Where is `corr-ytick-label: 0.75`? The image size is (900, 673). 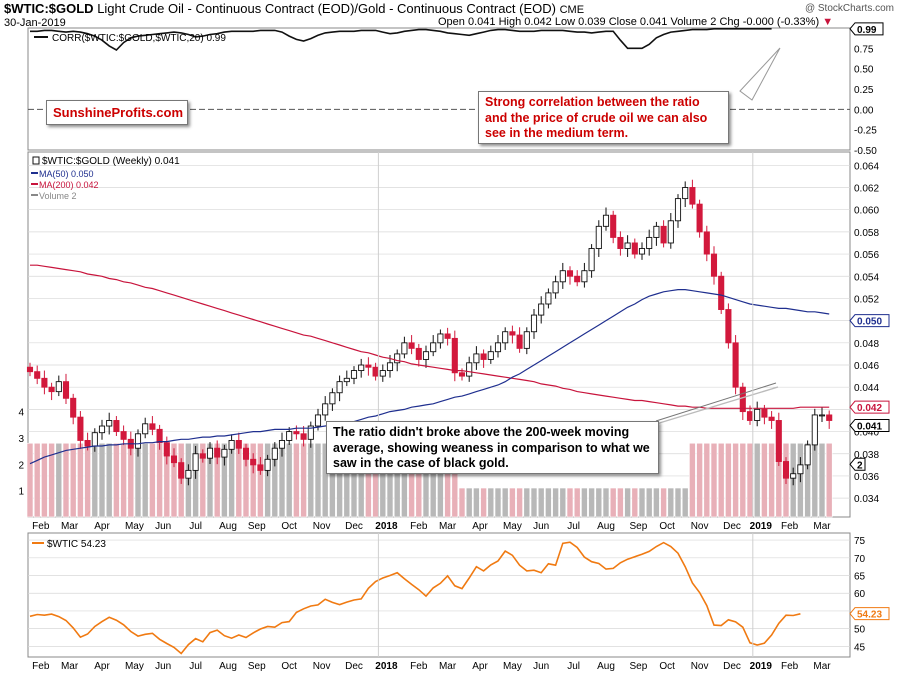 corr-ytick-label: 0.75 is located at coordinates (864, 49).